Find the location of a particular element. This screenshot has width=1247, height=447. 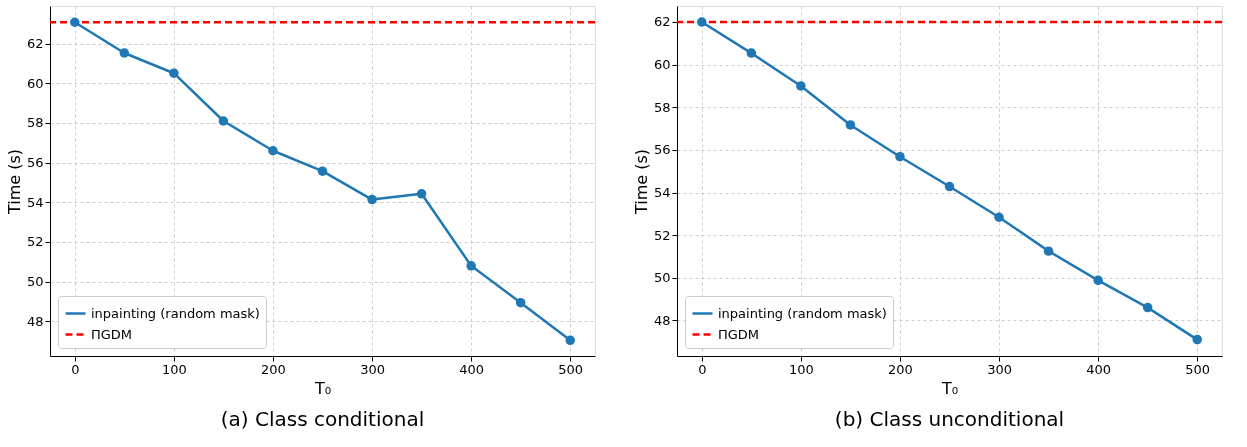

text: (a) Class conditional is located at coordinates (322, 419).